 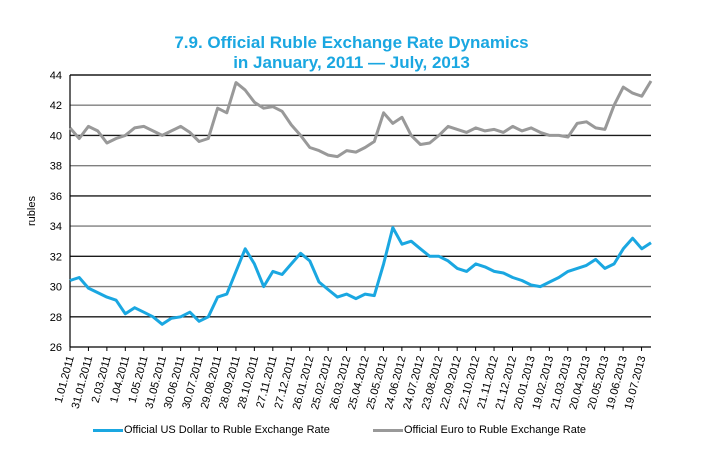 What do you see at coordinates (56, 106) in the screenshot?
I see `y-tick-label: 42` at bounding box center [56, 106].